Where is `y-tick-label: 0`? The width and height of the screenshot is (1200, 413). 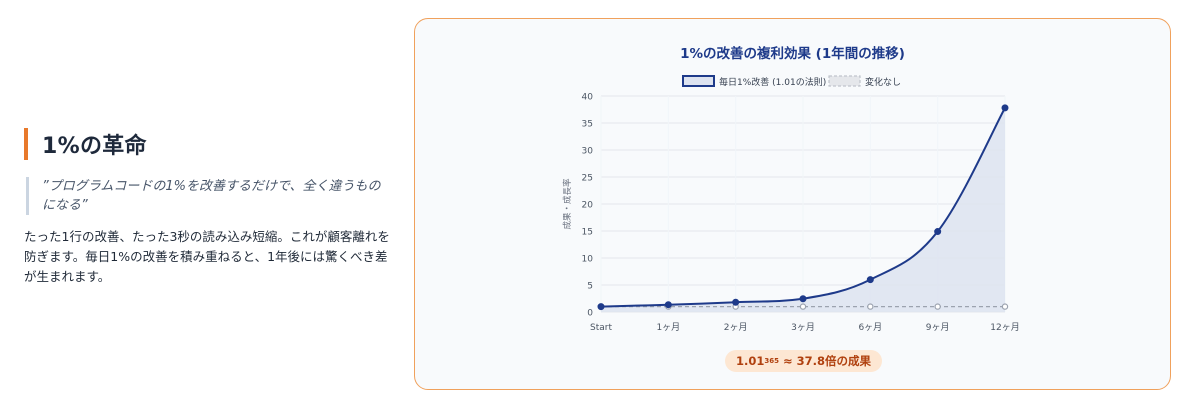
y-tick-label: 0 is located at coordinates (590, 314).